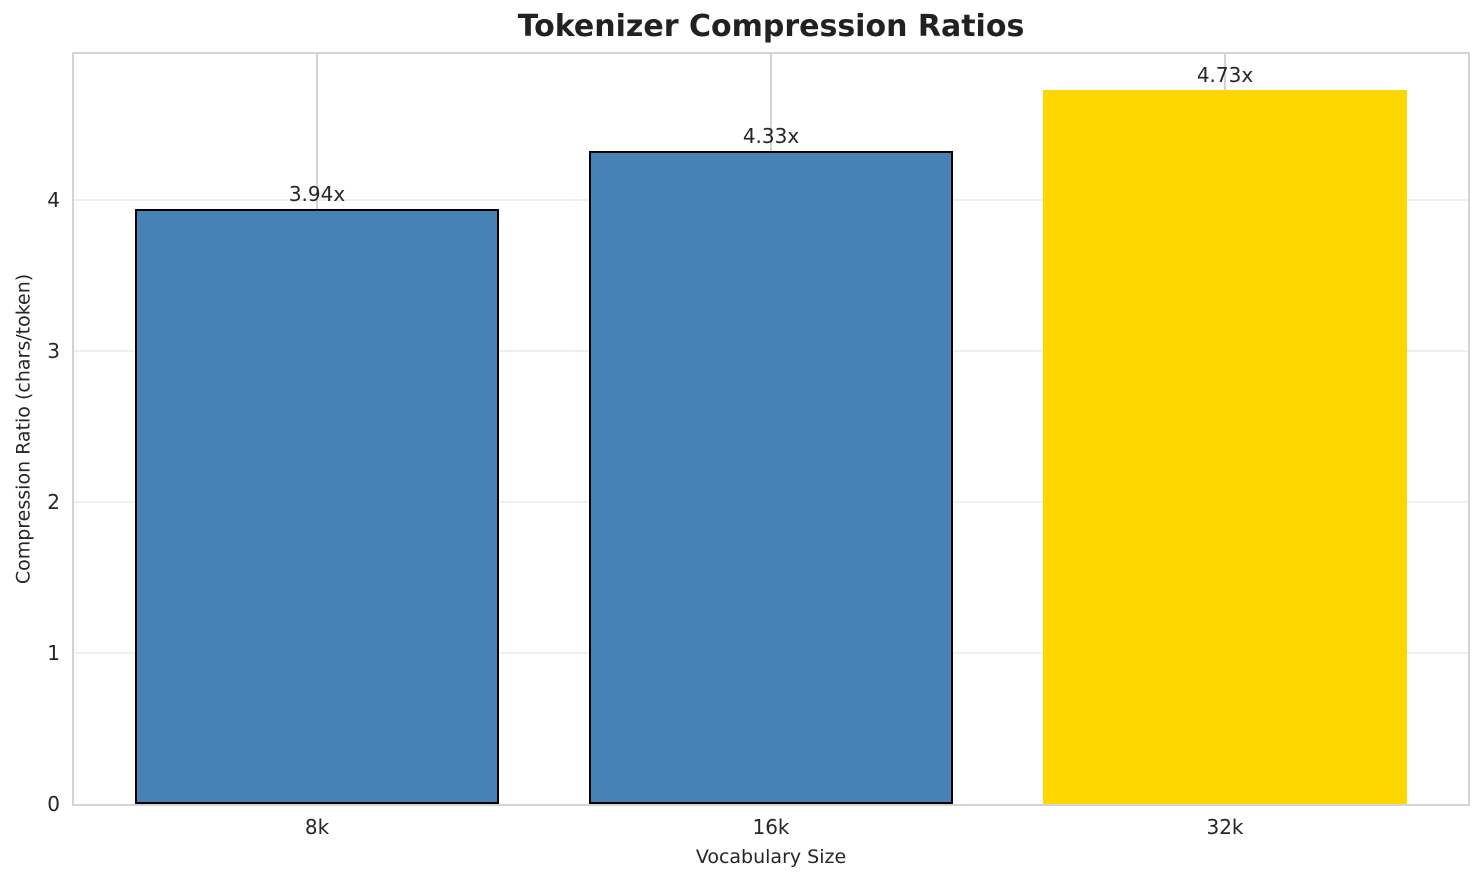 The width and height of the screenshot is (1483, 885). I want to click on y-tick-label: 4, so click(53, 200).